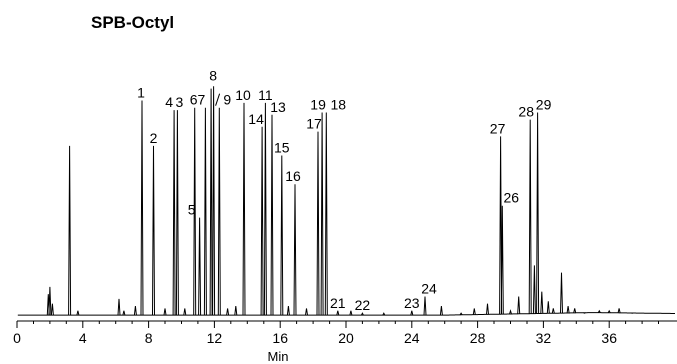  What do you see at coordinates (192, 210) in the screenshot?
I see `peak-label-5: 5` at bounding box center [192, 210].